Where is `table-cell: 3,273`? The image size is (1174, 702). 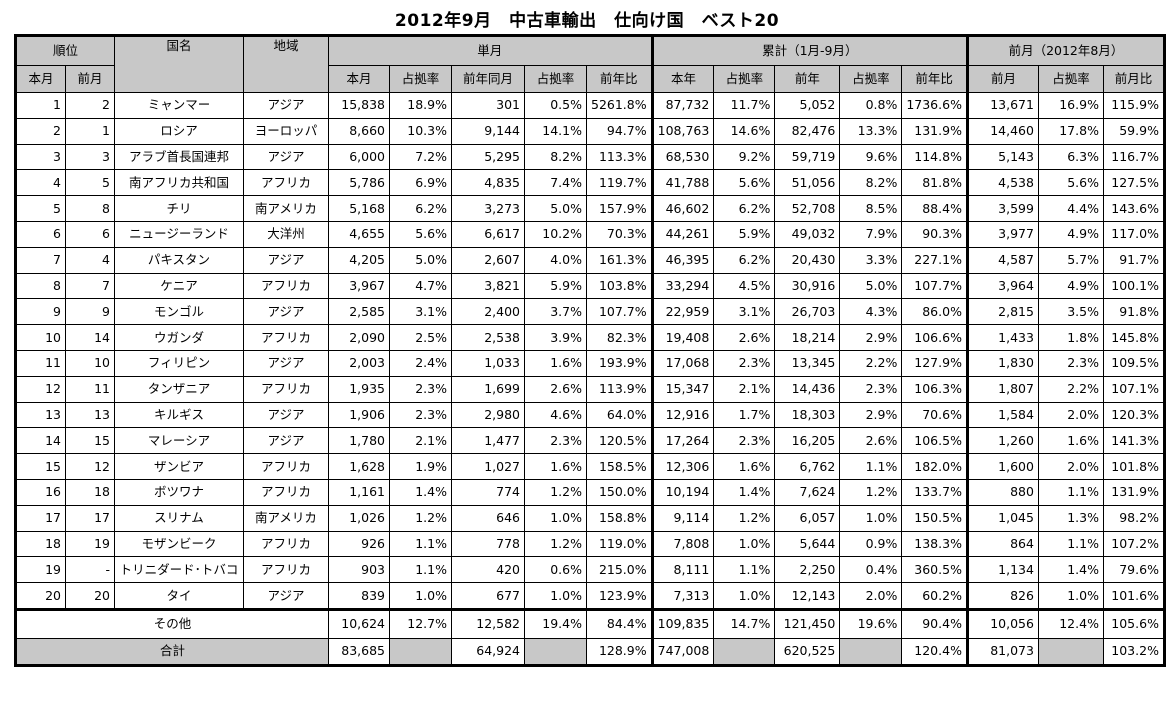 table-cell: 3,273 is located at coordinates (488, 208).